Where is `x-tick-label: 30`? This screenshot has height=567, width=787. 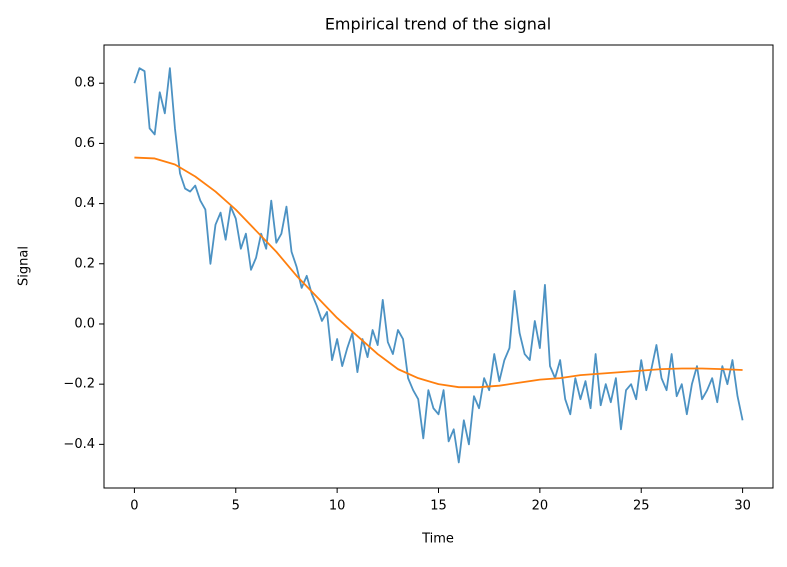
x-tick-label: 30 is located at coordinates (742, 506).